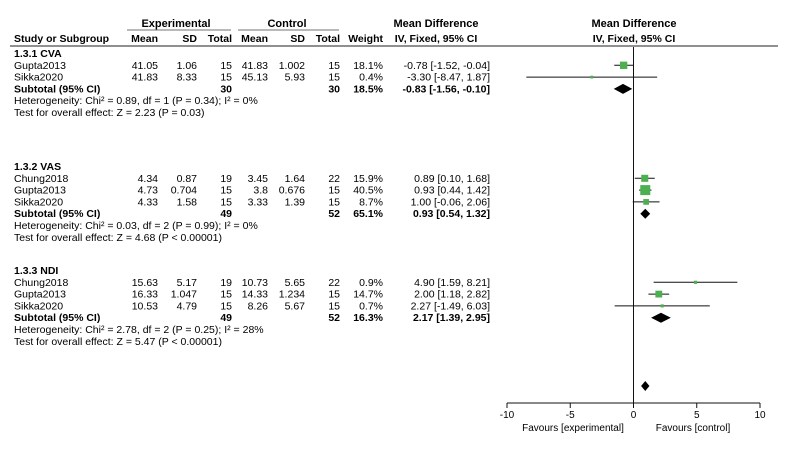 The image size is (800, 457). I want to click on subtotal-e-total: 30, so click(226, 89).